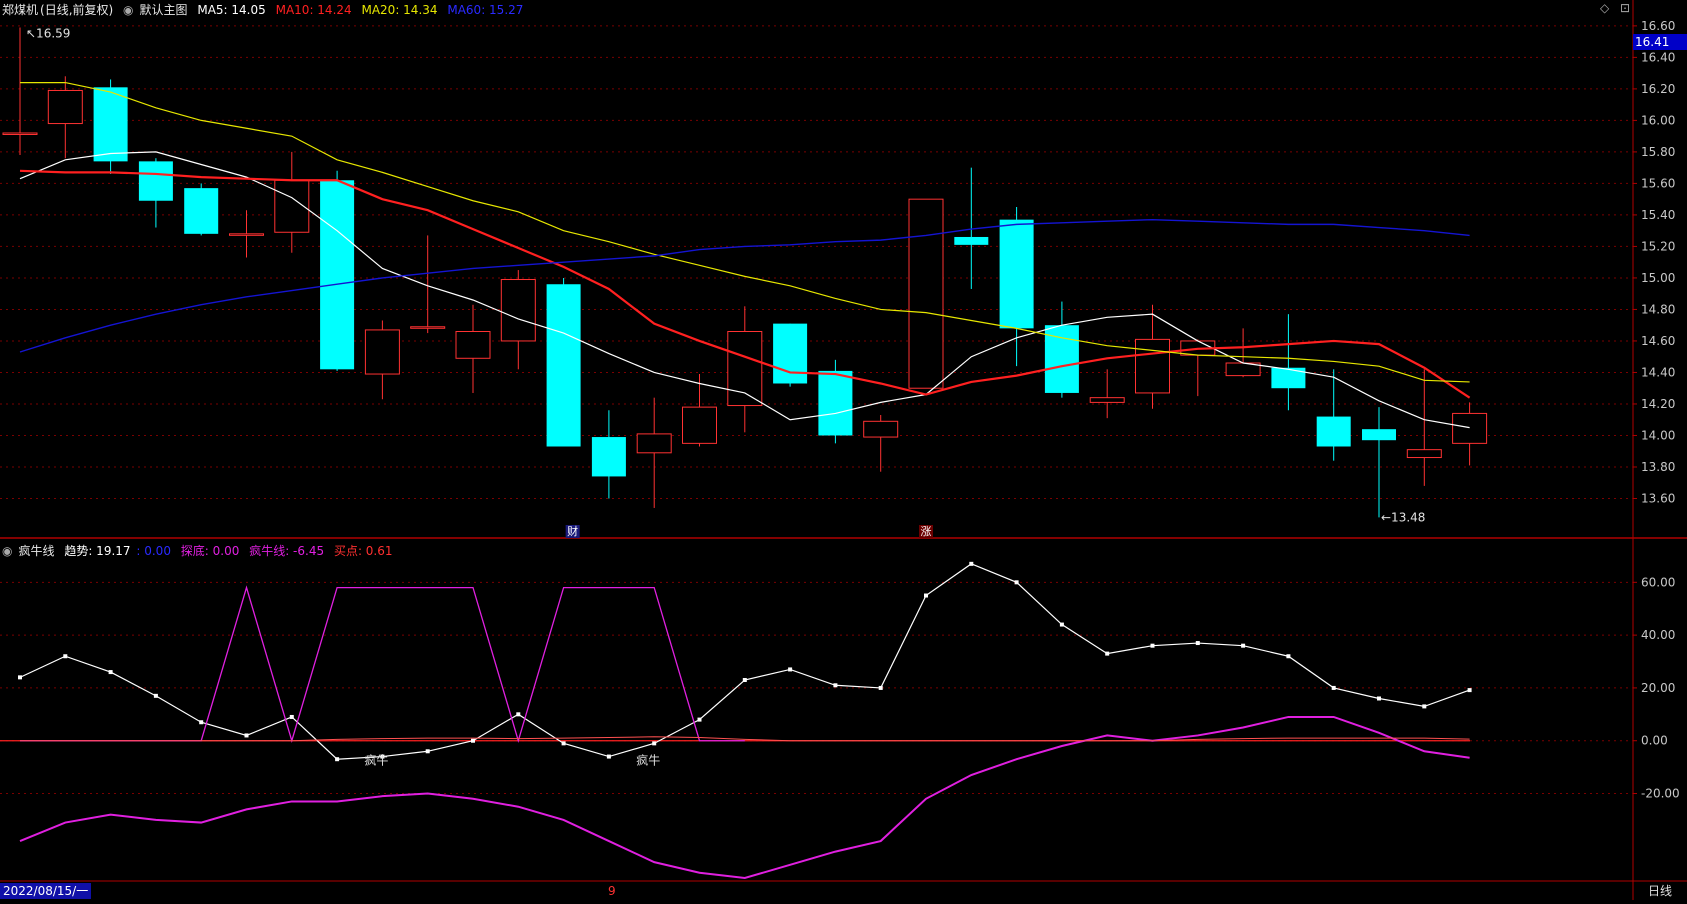  What do you see at coordinates (1658, 309) in the screenshot?
I see `price-tick-label: 14.80` at bounding box center [1658, 309].